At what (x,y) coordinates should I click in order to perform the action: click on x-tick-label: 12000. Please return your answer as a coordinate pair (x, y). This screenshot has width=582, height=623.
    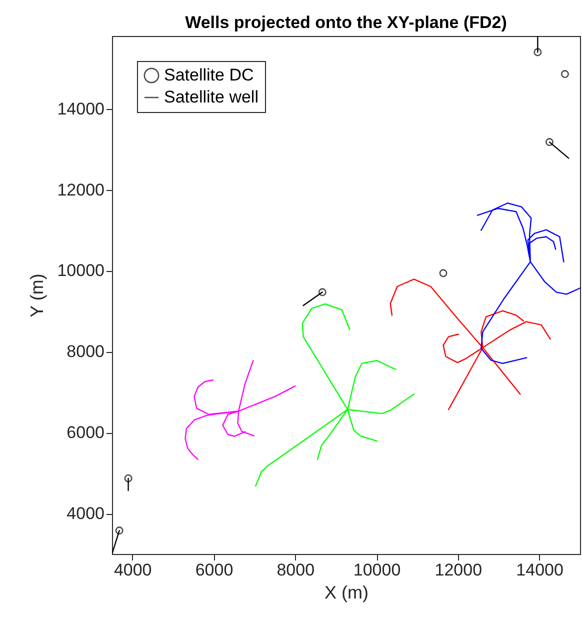
    Looking at the image, I should click on (458, 570).